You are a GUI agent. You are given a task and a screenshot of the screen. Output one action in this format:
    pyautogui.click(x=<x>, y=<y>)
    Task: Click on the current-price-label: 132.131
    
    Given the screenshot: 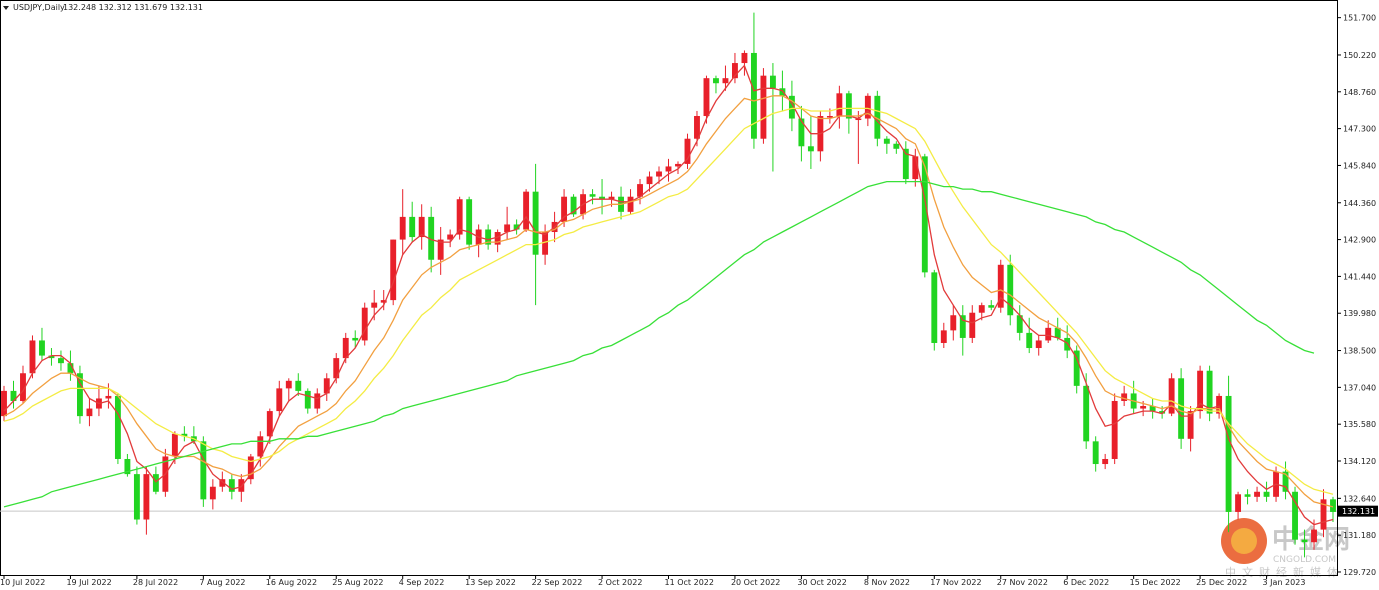 What is the action you would take?
    pyautogui.click(x=1358, y=511)
    